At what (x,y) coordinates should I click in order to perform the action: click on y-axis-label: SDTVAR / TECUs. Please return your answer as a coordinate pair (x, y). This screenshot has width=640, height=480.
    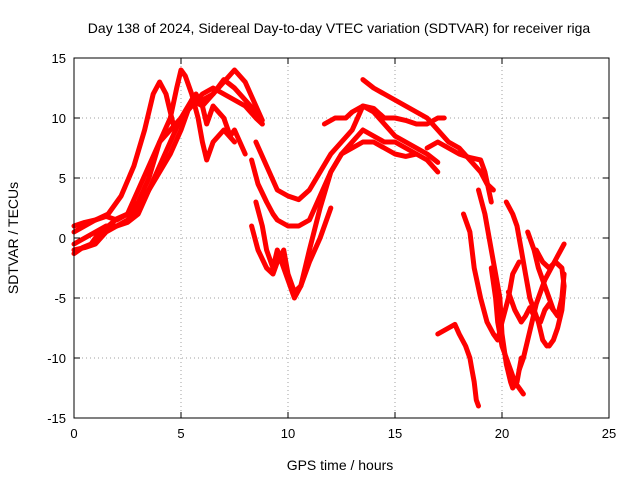
    Looking at the image, I should click on (13, 238).